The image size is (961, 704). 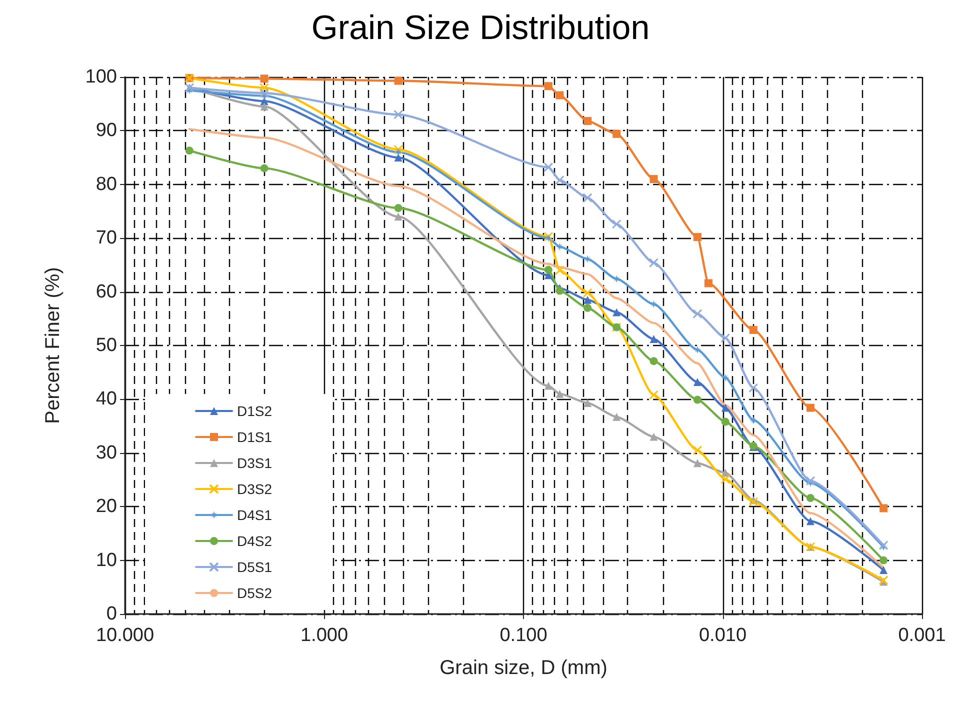 I want to click on y-tick-label: 100, so click(x=101, y=77).